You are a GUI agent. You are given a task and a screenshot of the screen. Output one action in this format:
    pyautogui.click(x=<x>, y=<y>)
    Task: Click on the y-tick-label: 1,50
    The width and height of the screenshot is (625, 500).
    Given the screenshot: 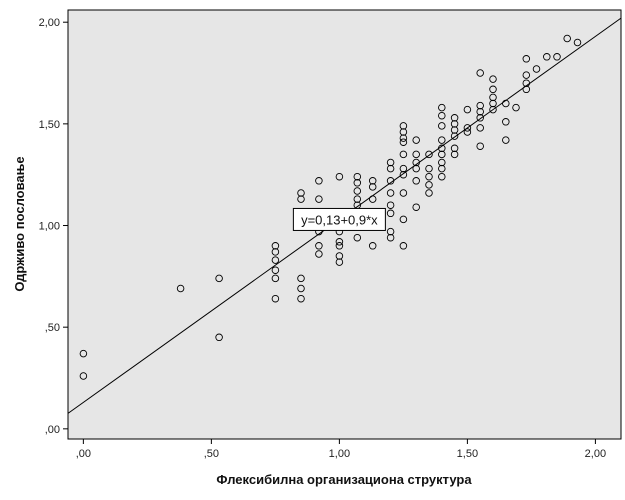 What is the action you would take?
    pyautogui.click(x=49, y=125)
    